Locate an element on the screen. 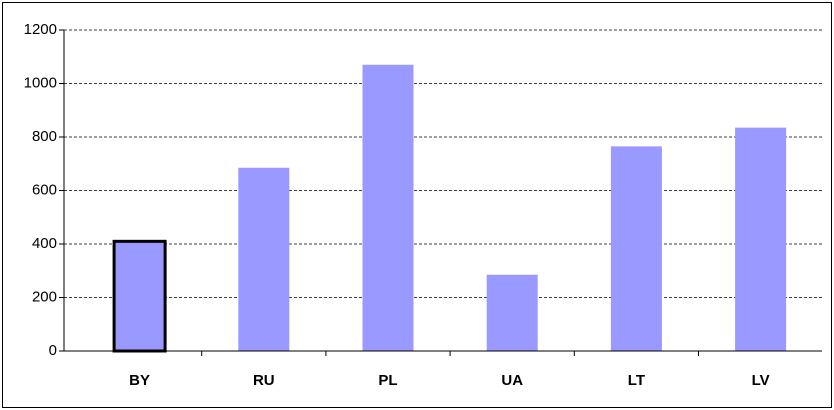 The height and width of the screenshot is (410, 834). x-tick-label: LV is located at coordinates (761, 380).